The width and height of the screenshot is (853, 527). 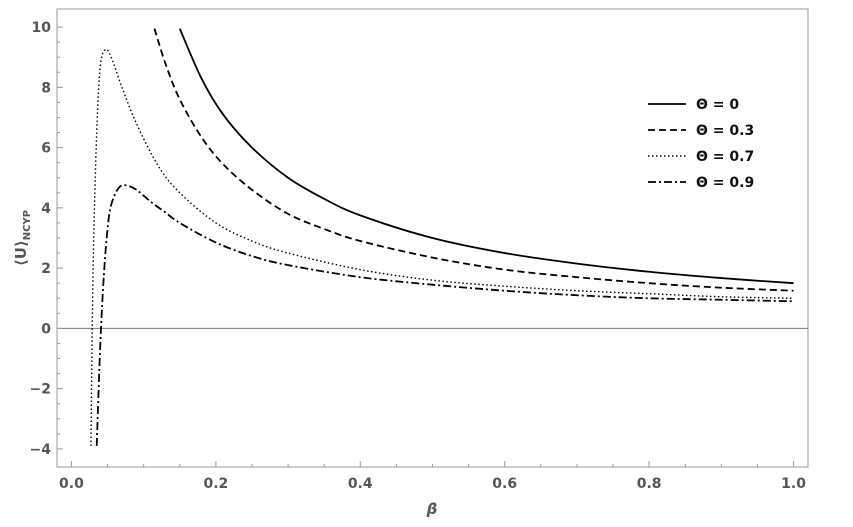 I want to click on x-axis-ticks: 0.0 0.2 0.4 0.6 0.8 1.0, so click(x=432, y=476).